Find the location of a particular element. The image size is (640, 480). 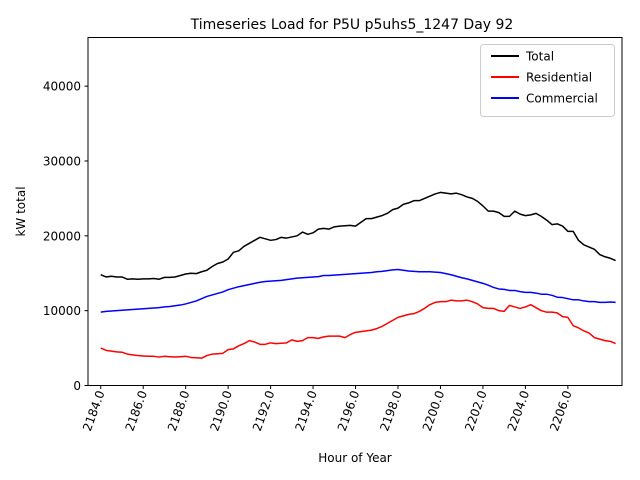

series-line-residential is located at coordinates (358, 329).